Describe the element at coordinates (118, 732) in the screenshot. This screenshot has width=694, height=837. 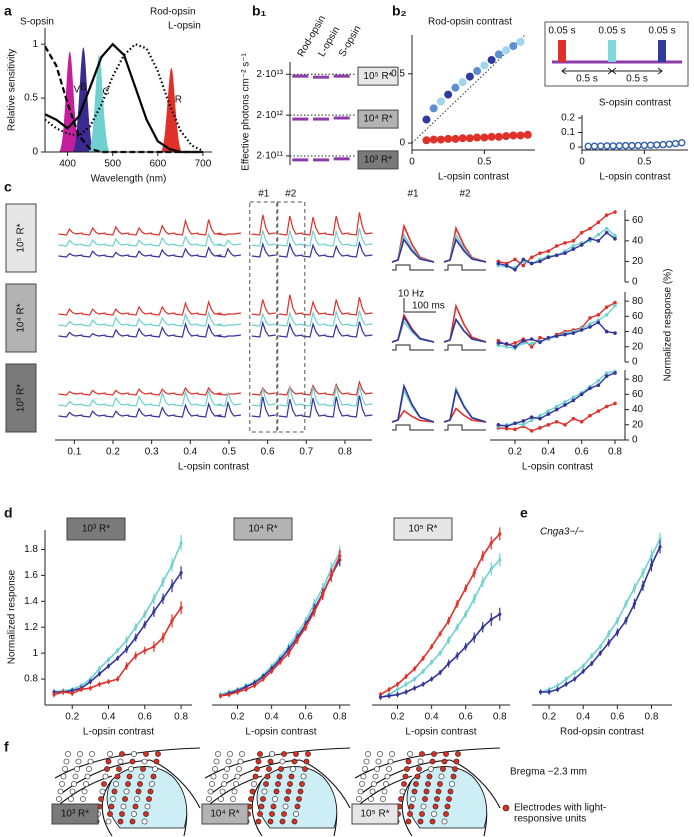
I see `x-axis-label: L-opsin contrast` at that location.